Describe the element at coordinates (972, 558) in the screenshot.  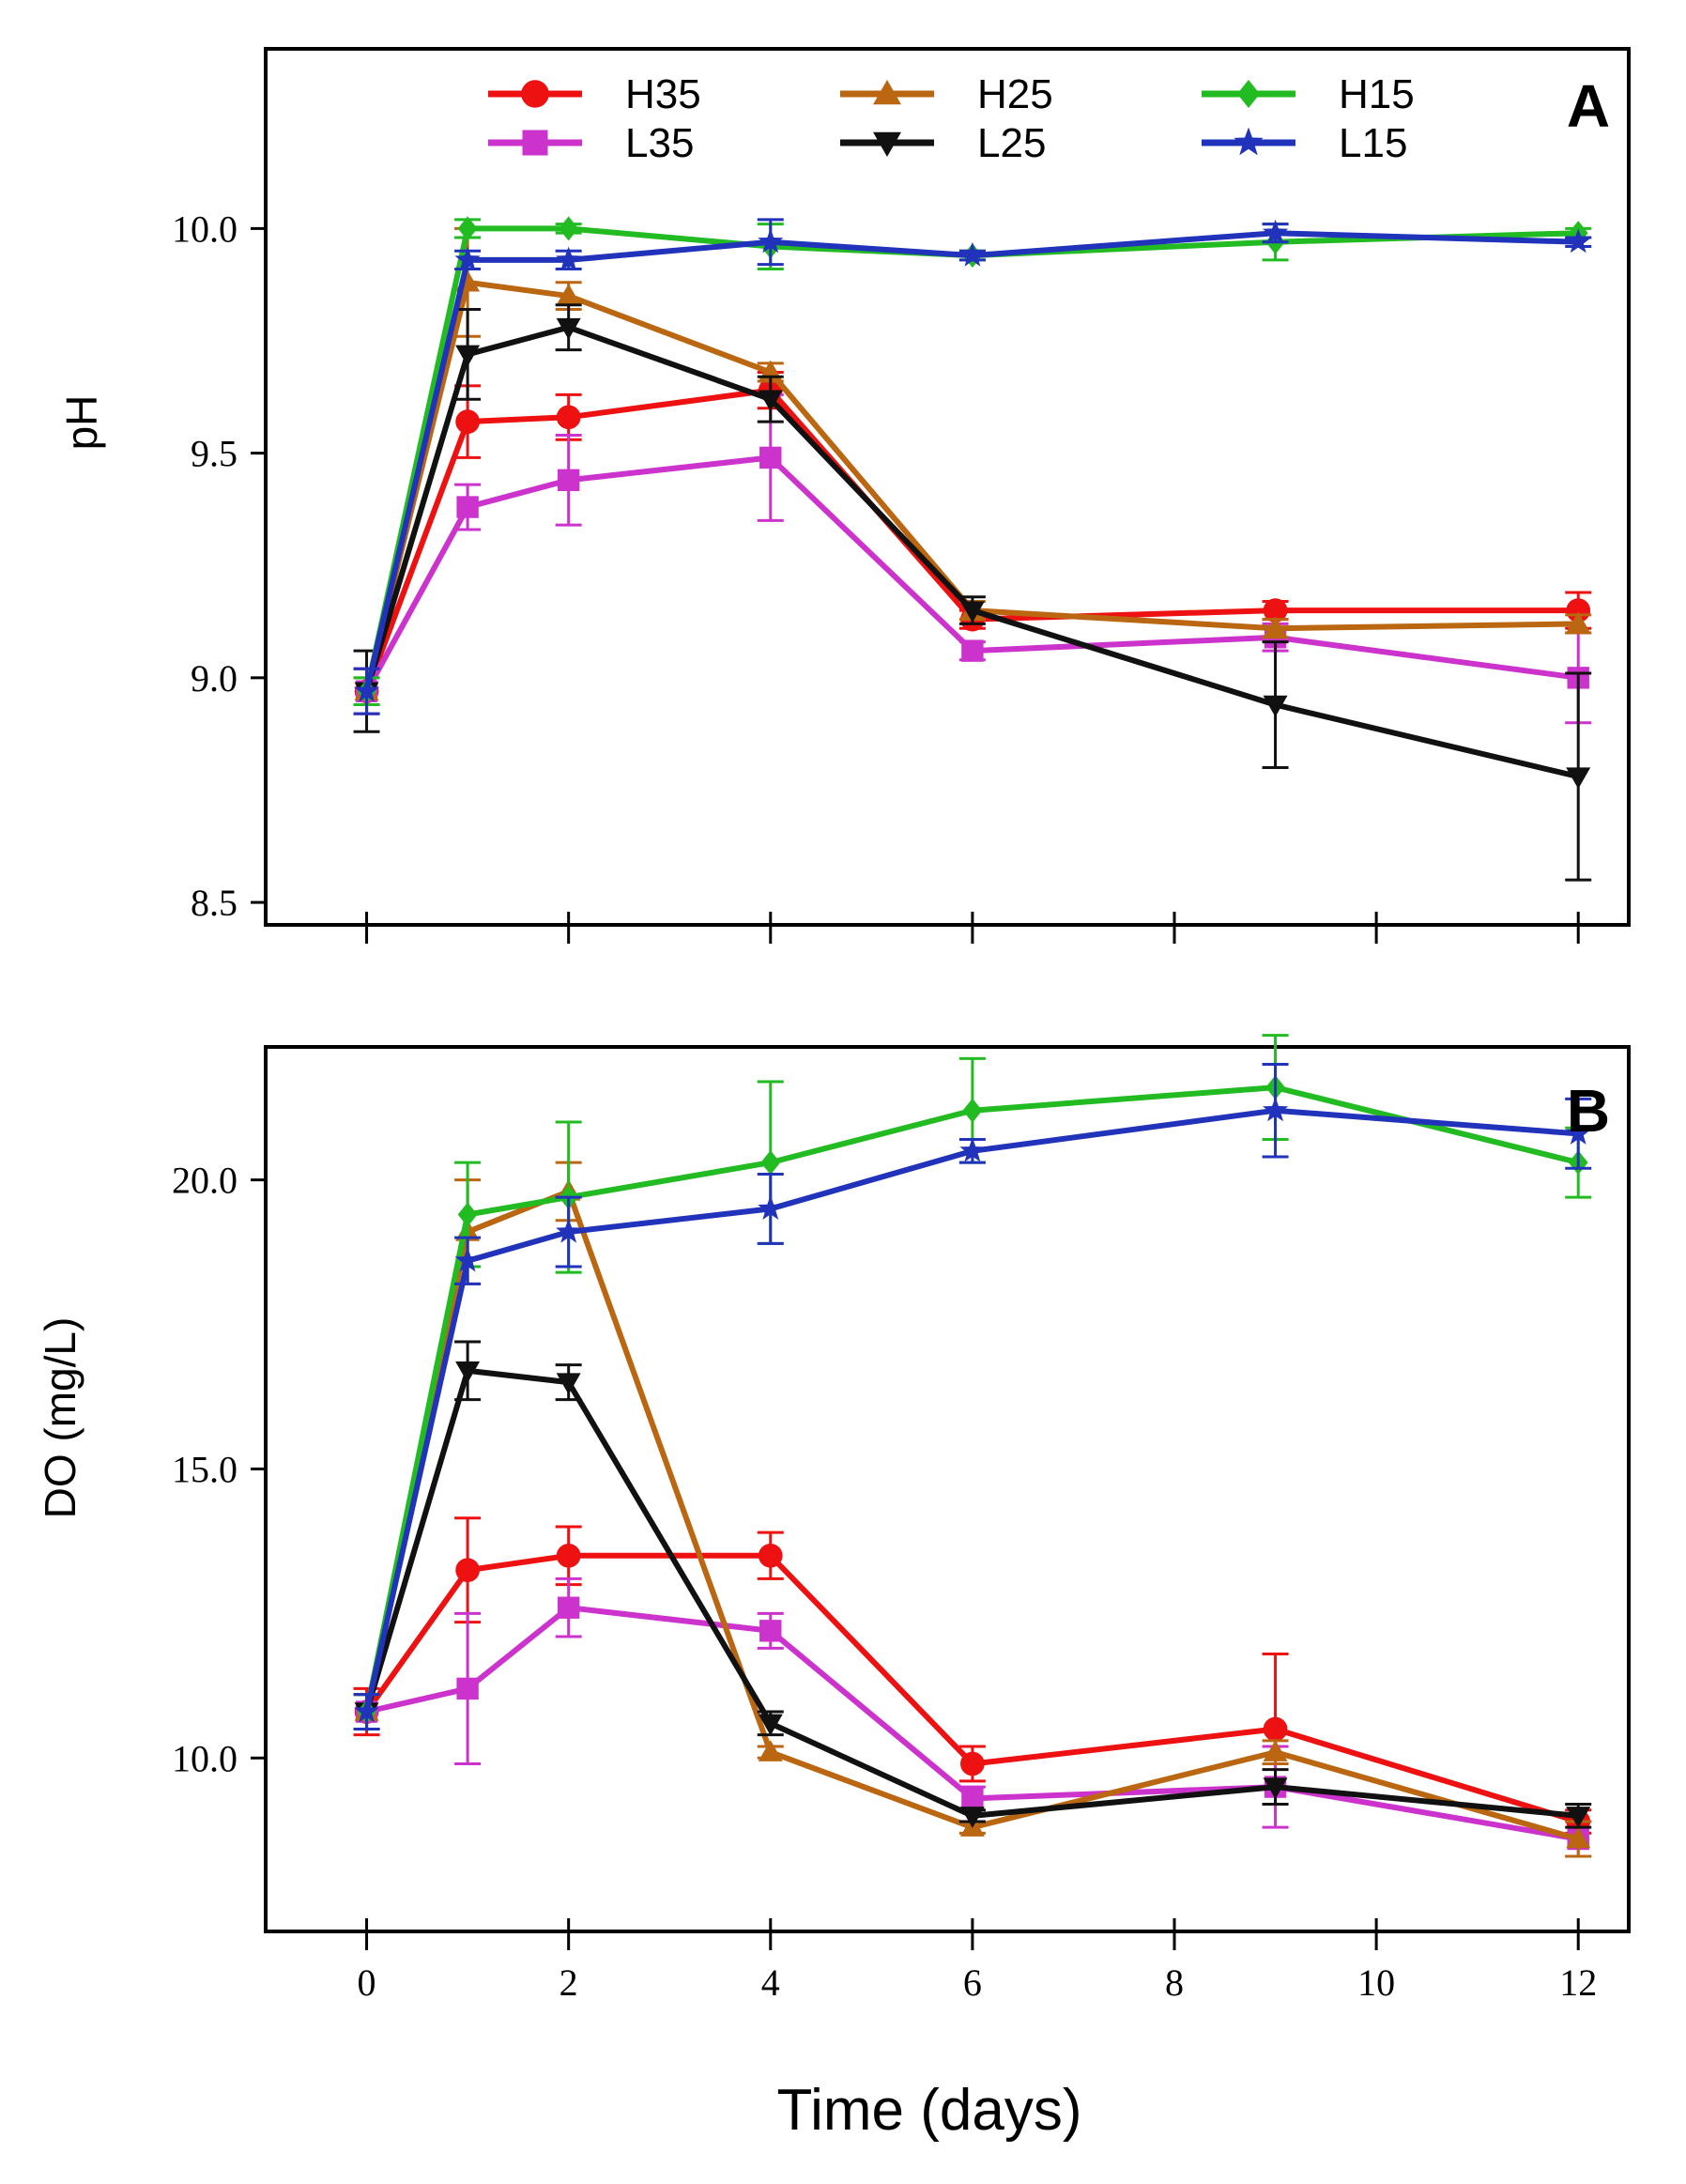
I see `a-series-L35` at that location.